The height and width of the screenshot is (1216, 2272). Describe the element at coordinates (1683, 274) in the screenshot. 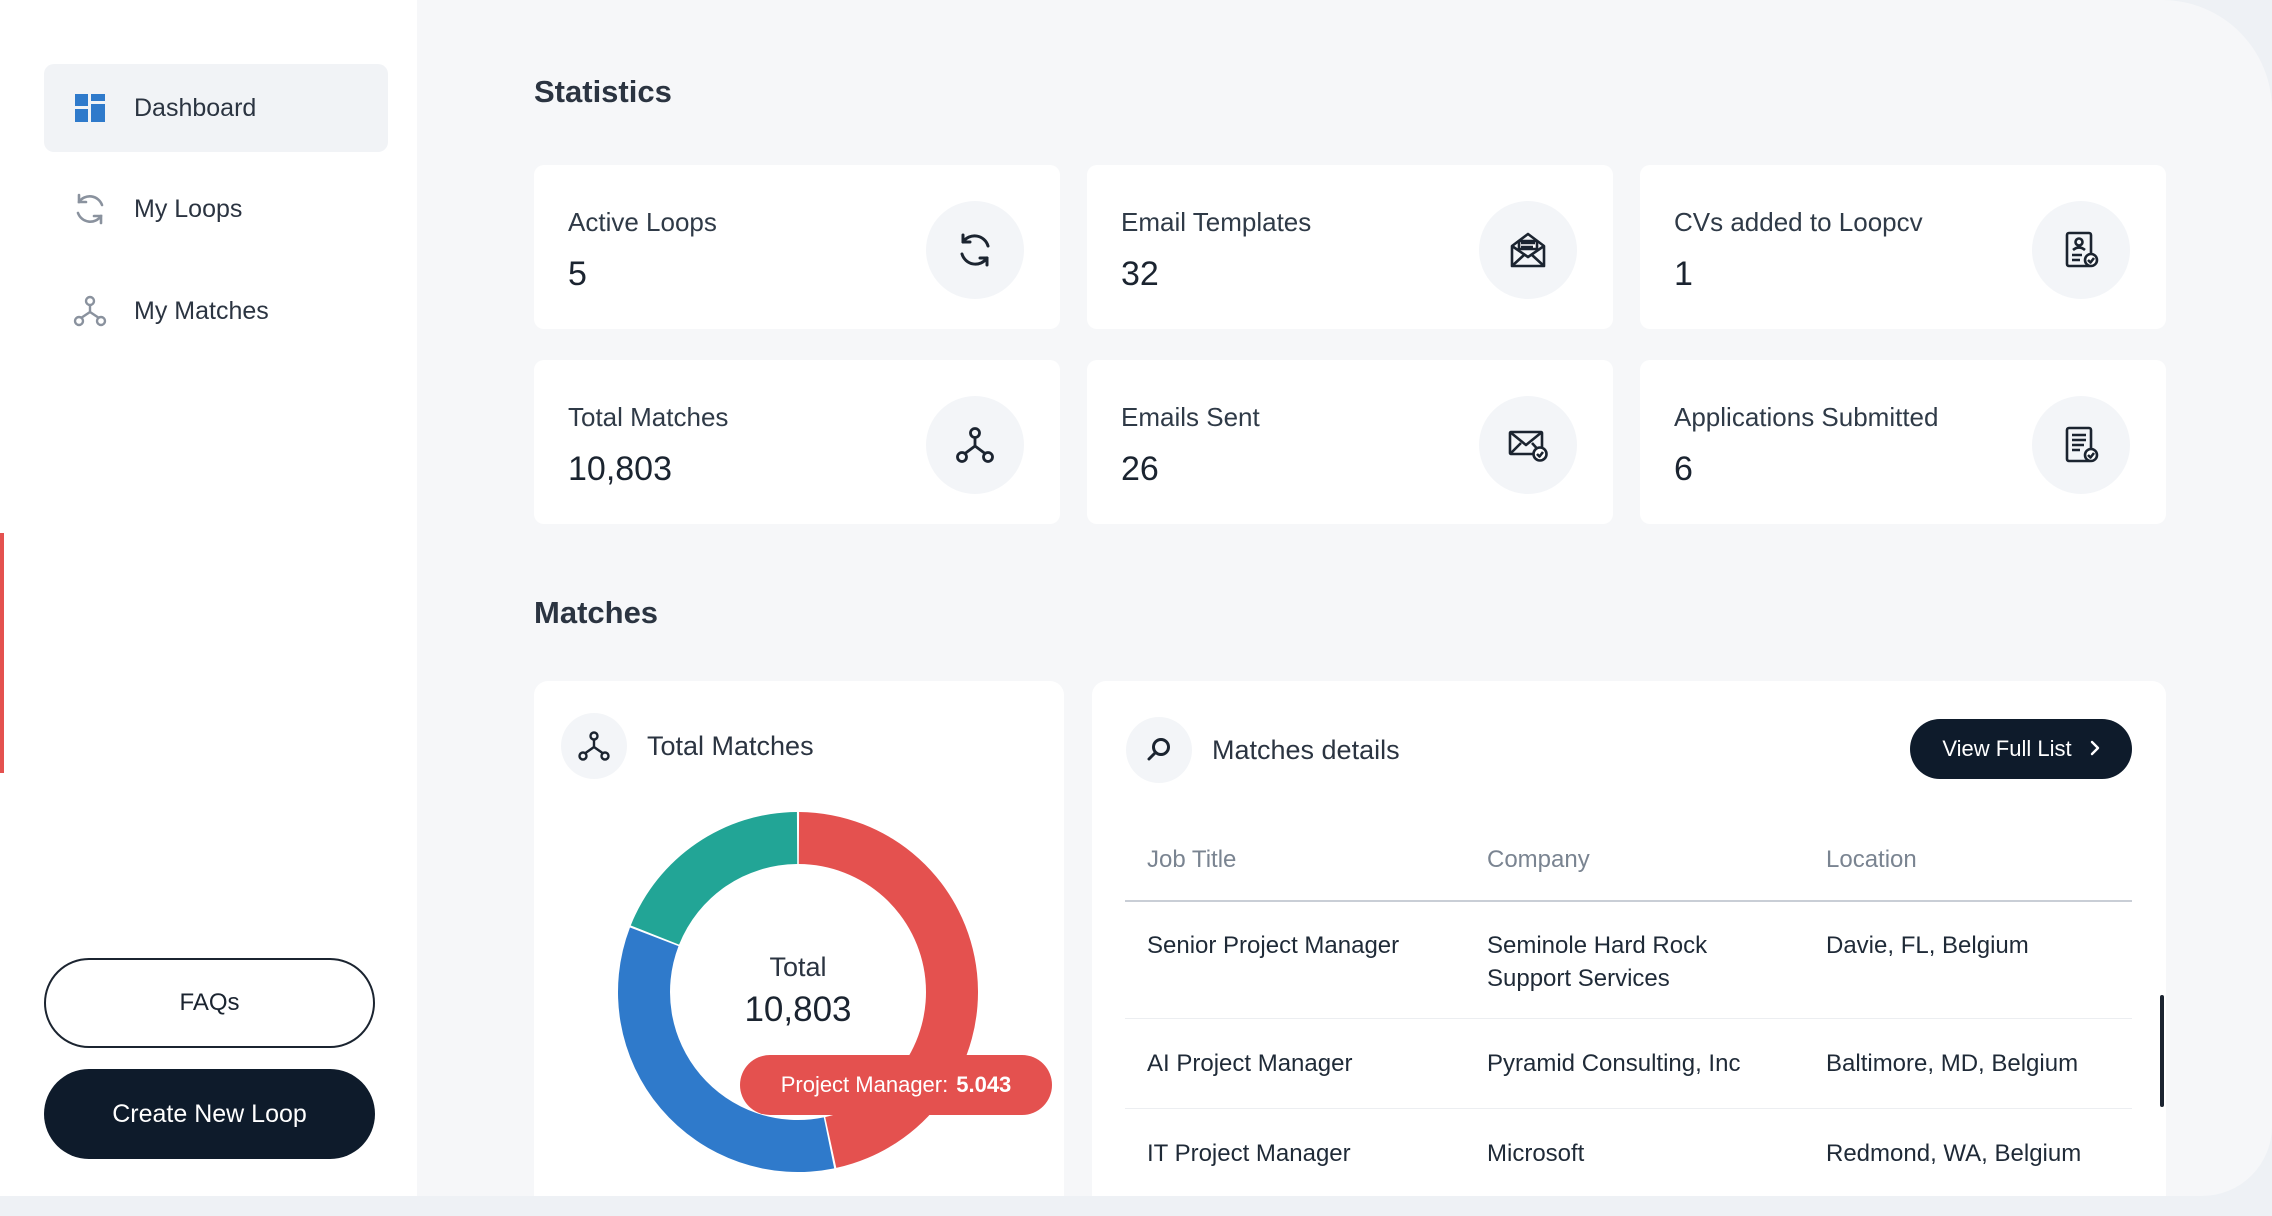

I see `stat-value: 1` at that location.